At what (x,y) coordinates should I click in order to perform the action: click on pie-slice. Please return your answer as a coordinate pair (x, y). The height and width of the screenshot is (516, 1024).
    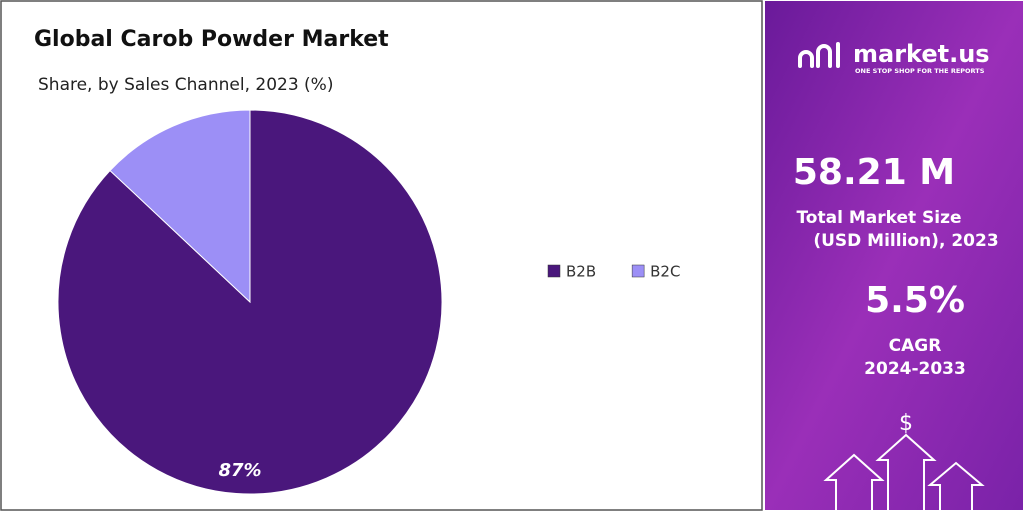
    Looking at the image, I should click on (180, 206).